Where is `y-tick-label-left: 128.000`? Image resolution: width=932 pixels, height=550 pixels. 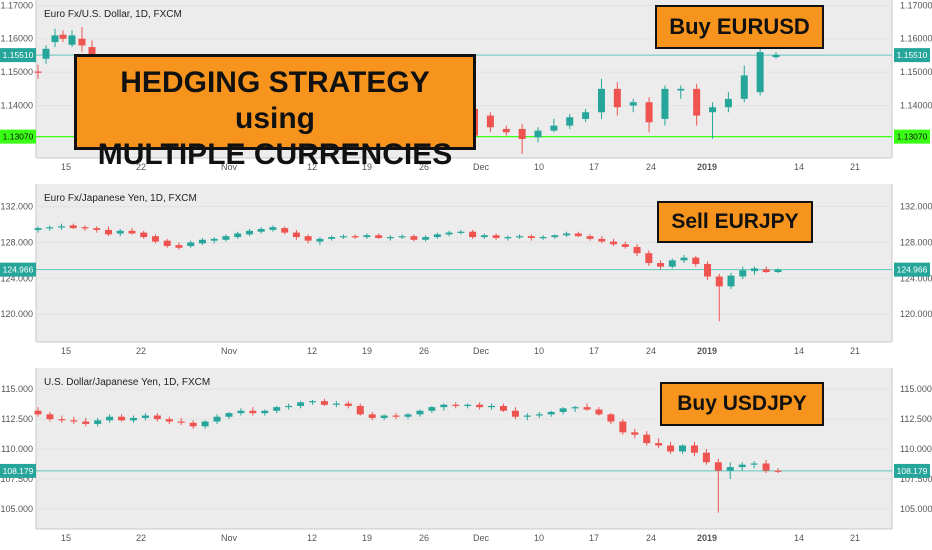
y-tick-label-left: 128.000 is located at coordinates (16, 242).